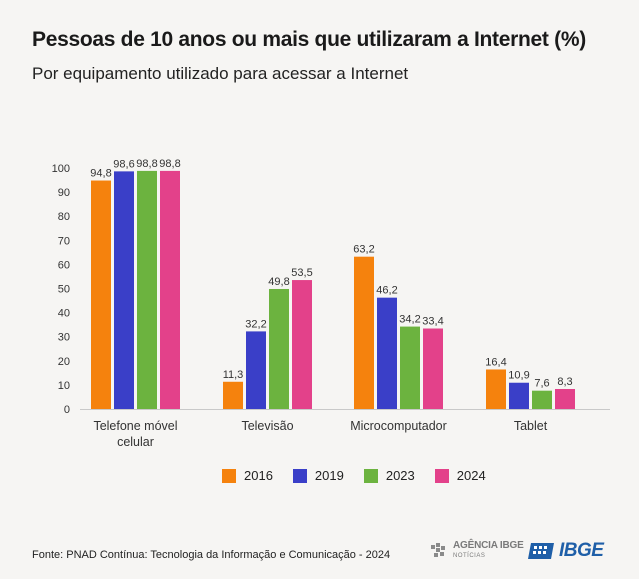  Describe the element at coordinates (64, 290) in the screenshot. I see `y-tick-label-50: 50` at that location.